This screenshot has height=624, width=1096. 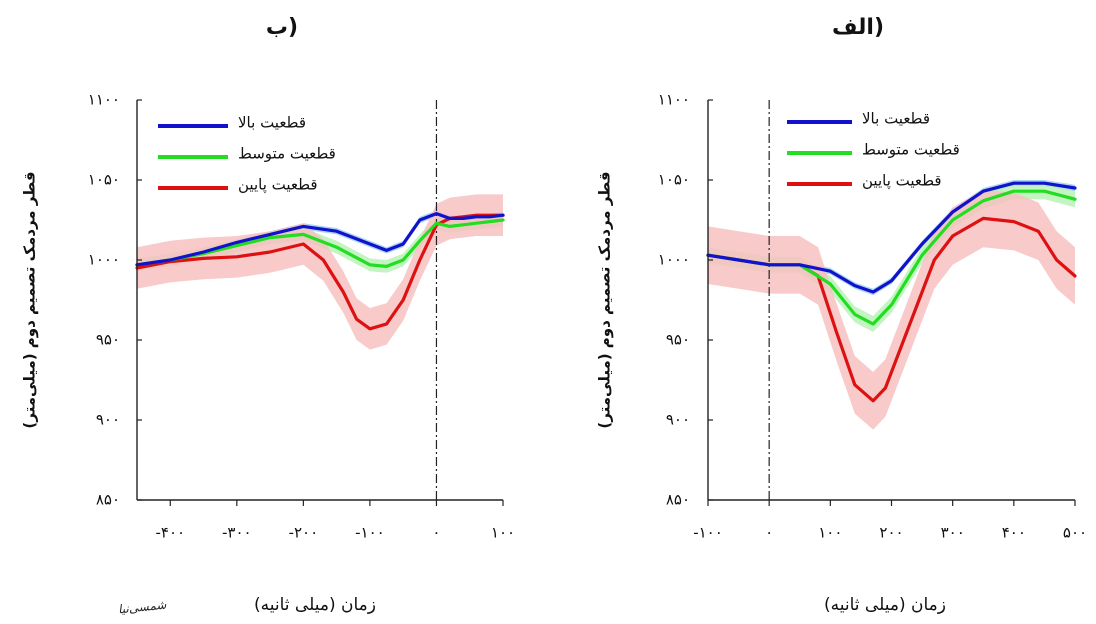 What do you see at coordinates (282, 27) in the screenshot?
I see `panel-title: ب)` at bounding box center [282, 27].